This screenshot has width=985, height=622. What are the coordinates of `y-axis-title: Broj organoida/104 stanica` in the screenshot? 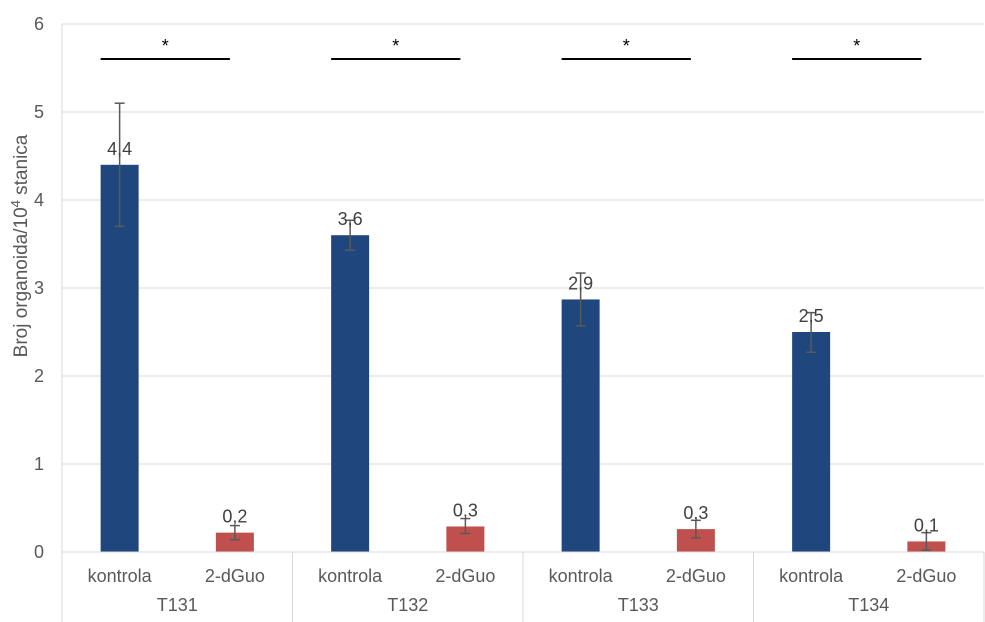 It's located at (20, 245).